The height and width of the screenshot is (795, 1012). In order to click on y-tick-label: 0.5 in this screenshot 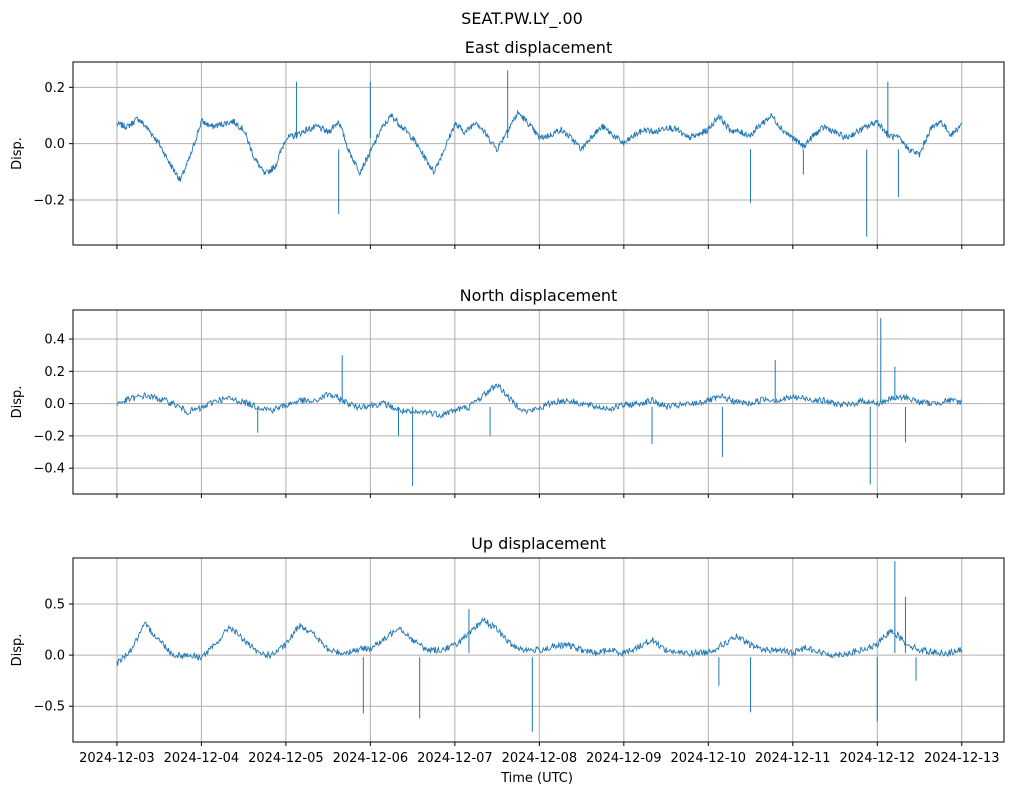, I will do `click(54, 605)`.